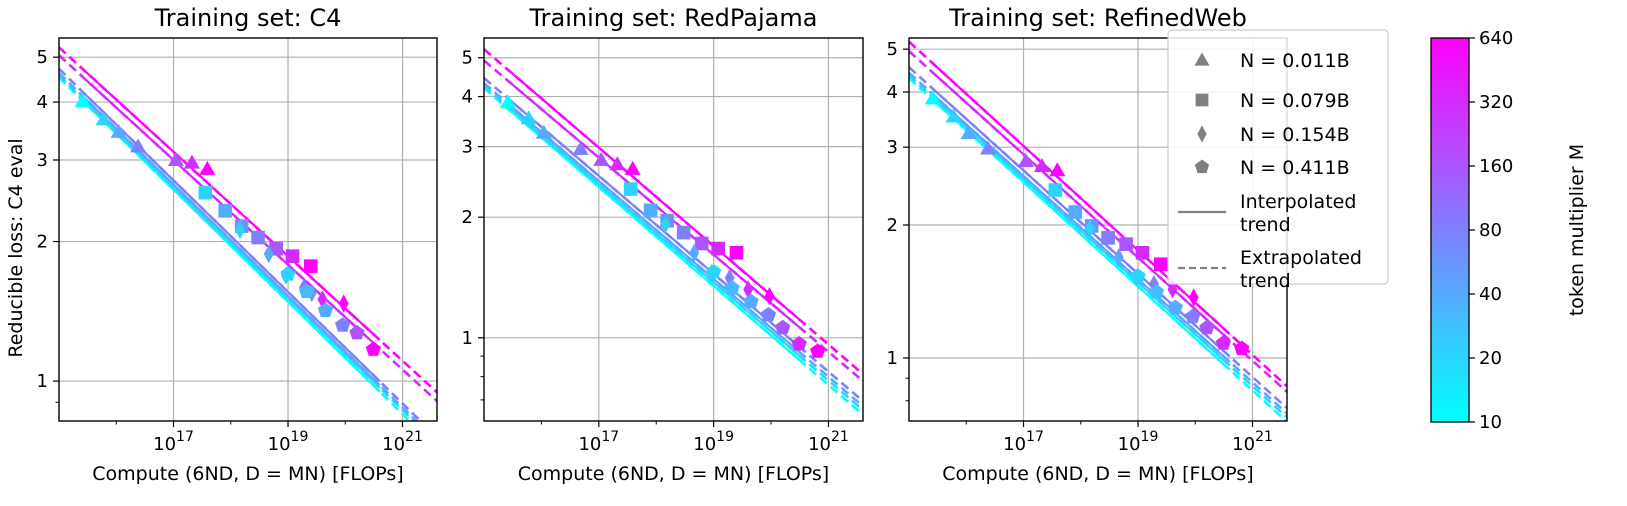 Image resolution: width=1627 pixels, height=506 pixels. What do you see at coordinates (1509, 230) in the screenshot?
I see `colorbar: 10 20 40 80 160 320 640 token multiplier M` at bounding box center [1509, 230].